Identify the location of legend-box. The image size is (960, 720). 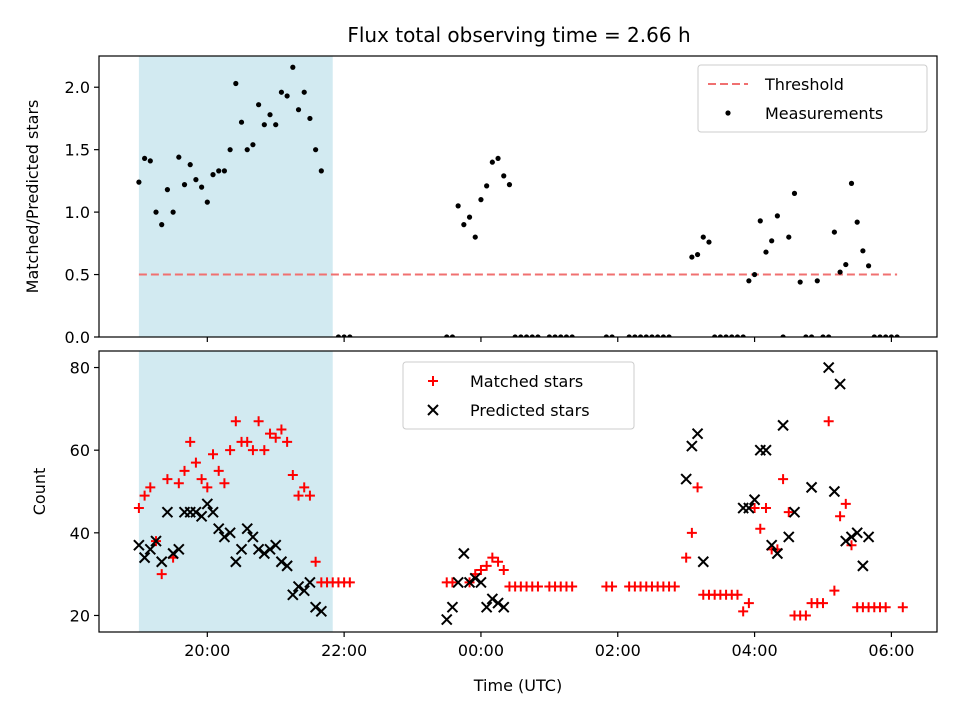
(518, 395).